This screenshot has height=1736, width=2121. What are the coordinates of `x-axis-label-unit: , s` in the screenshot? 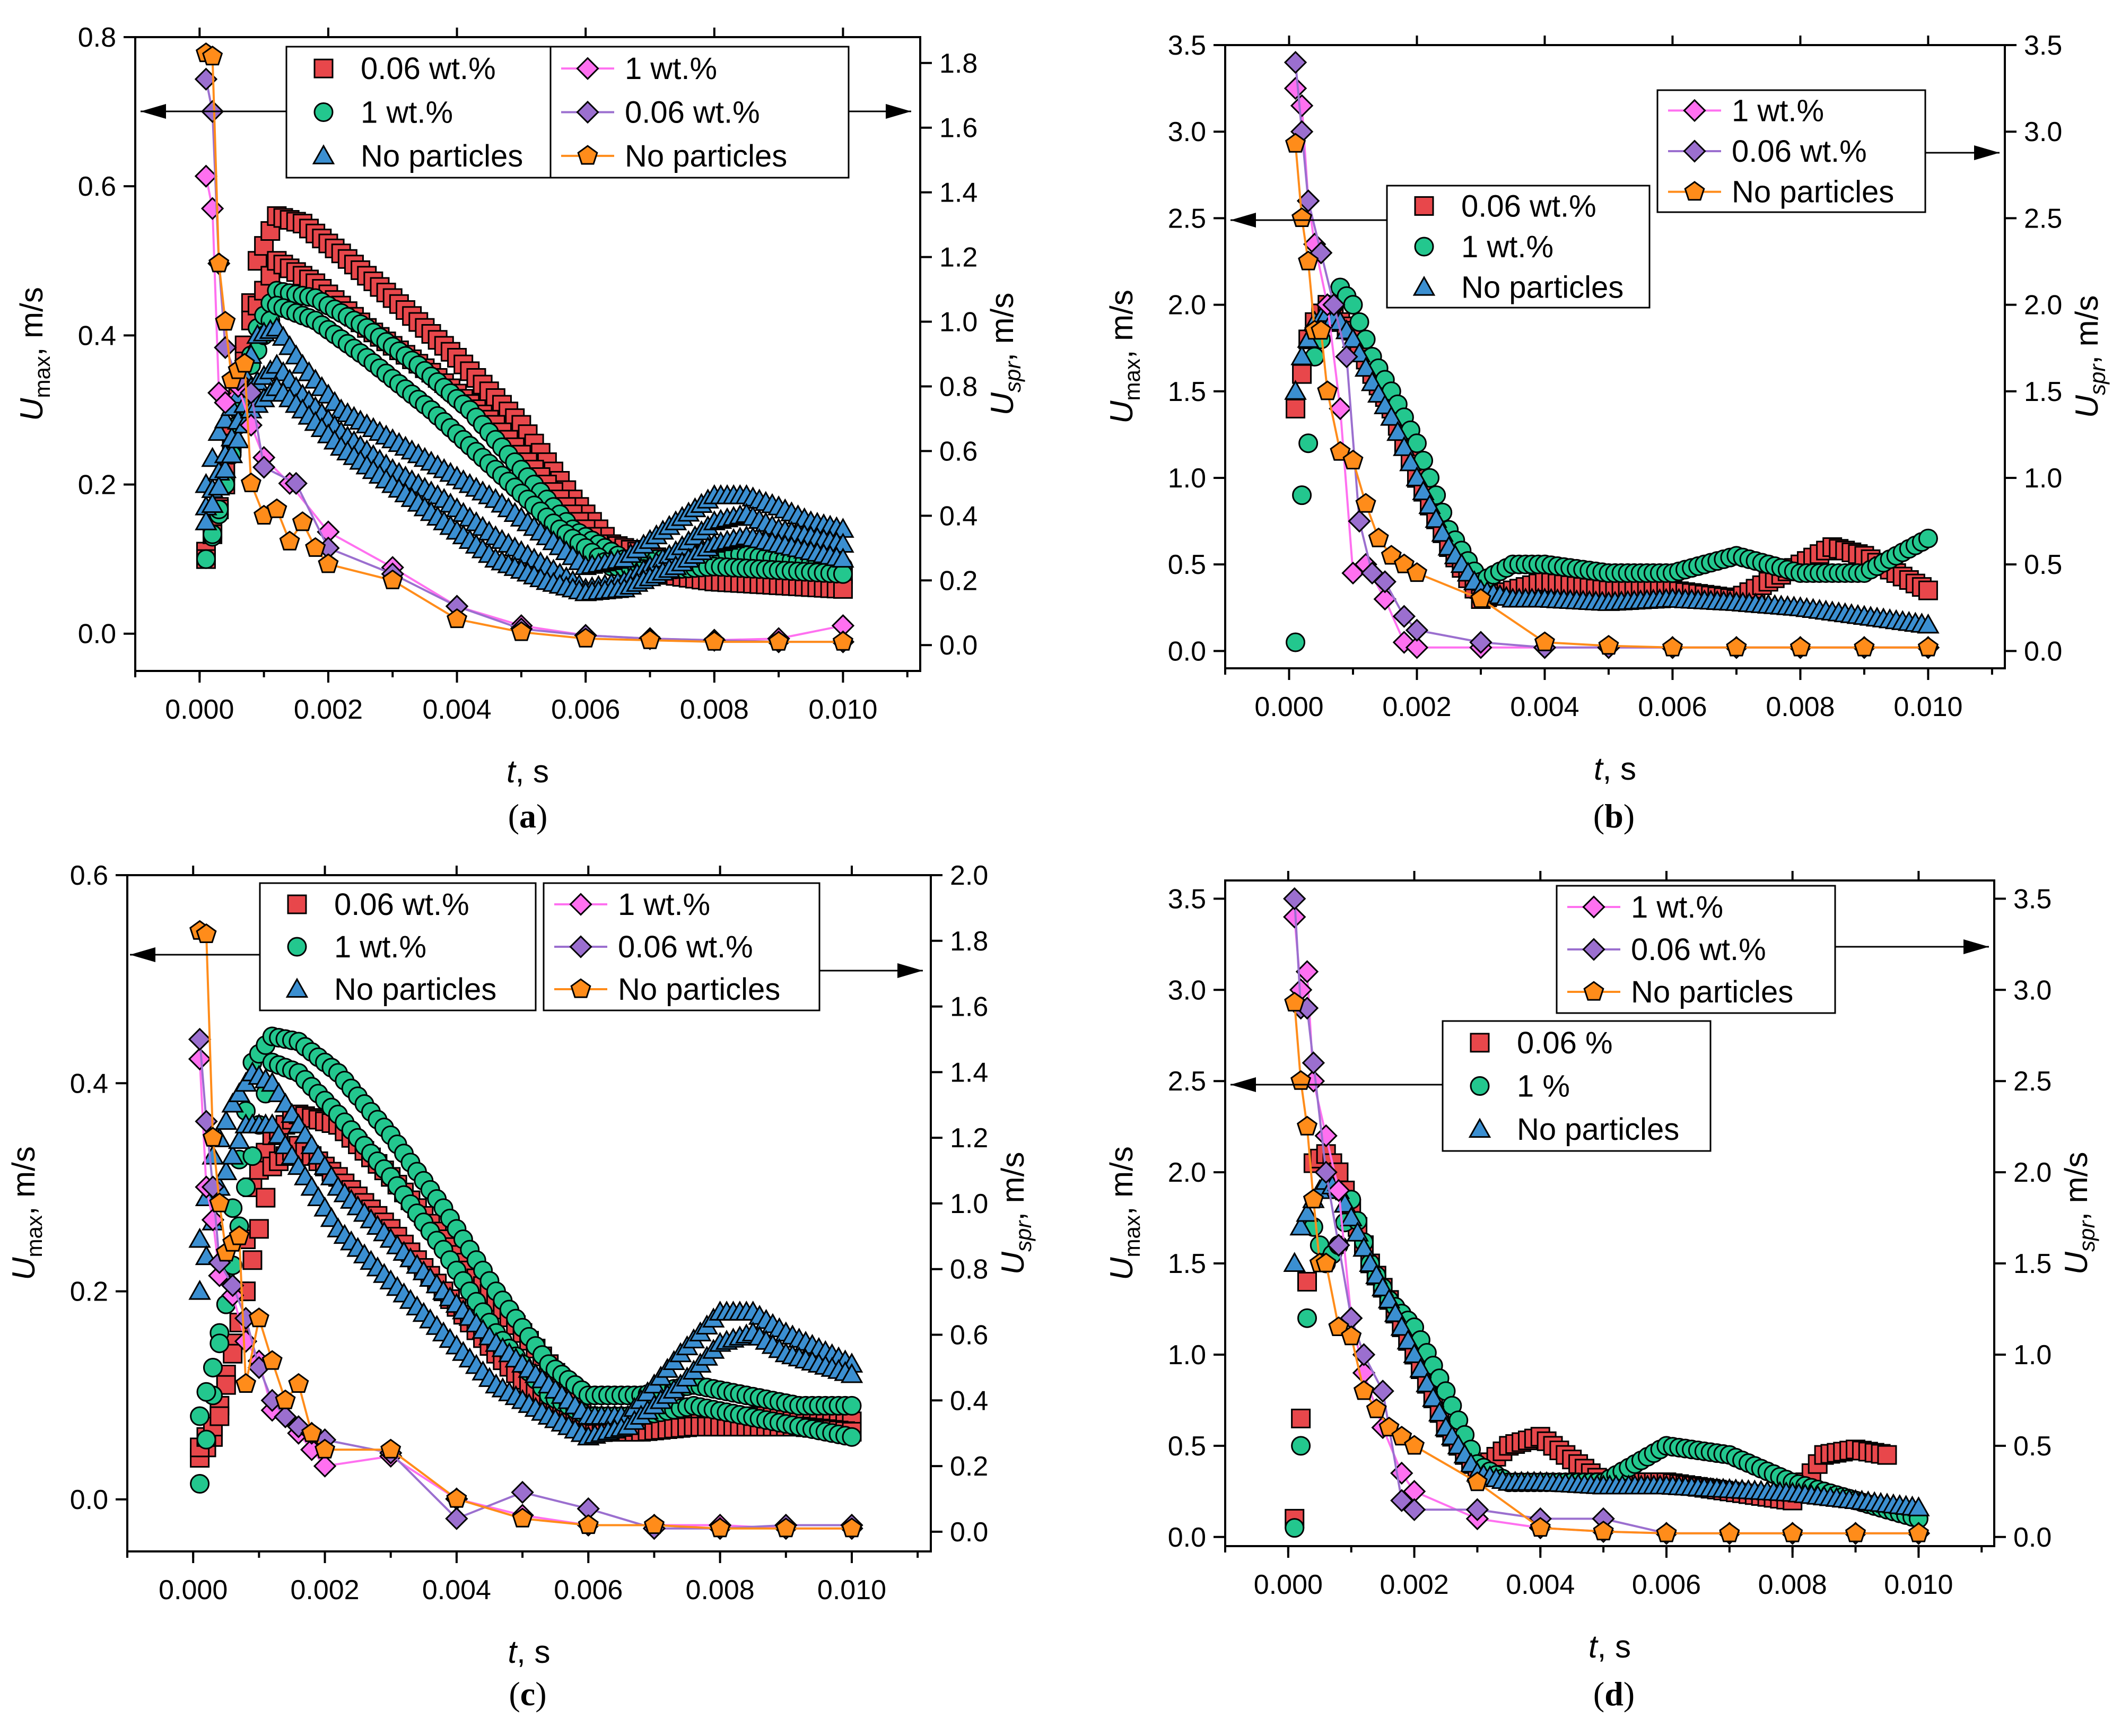 It's located at (1619, 769).